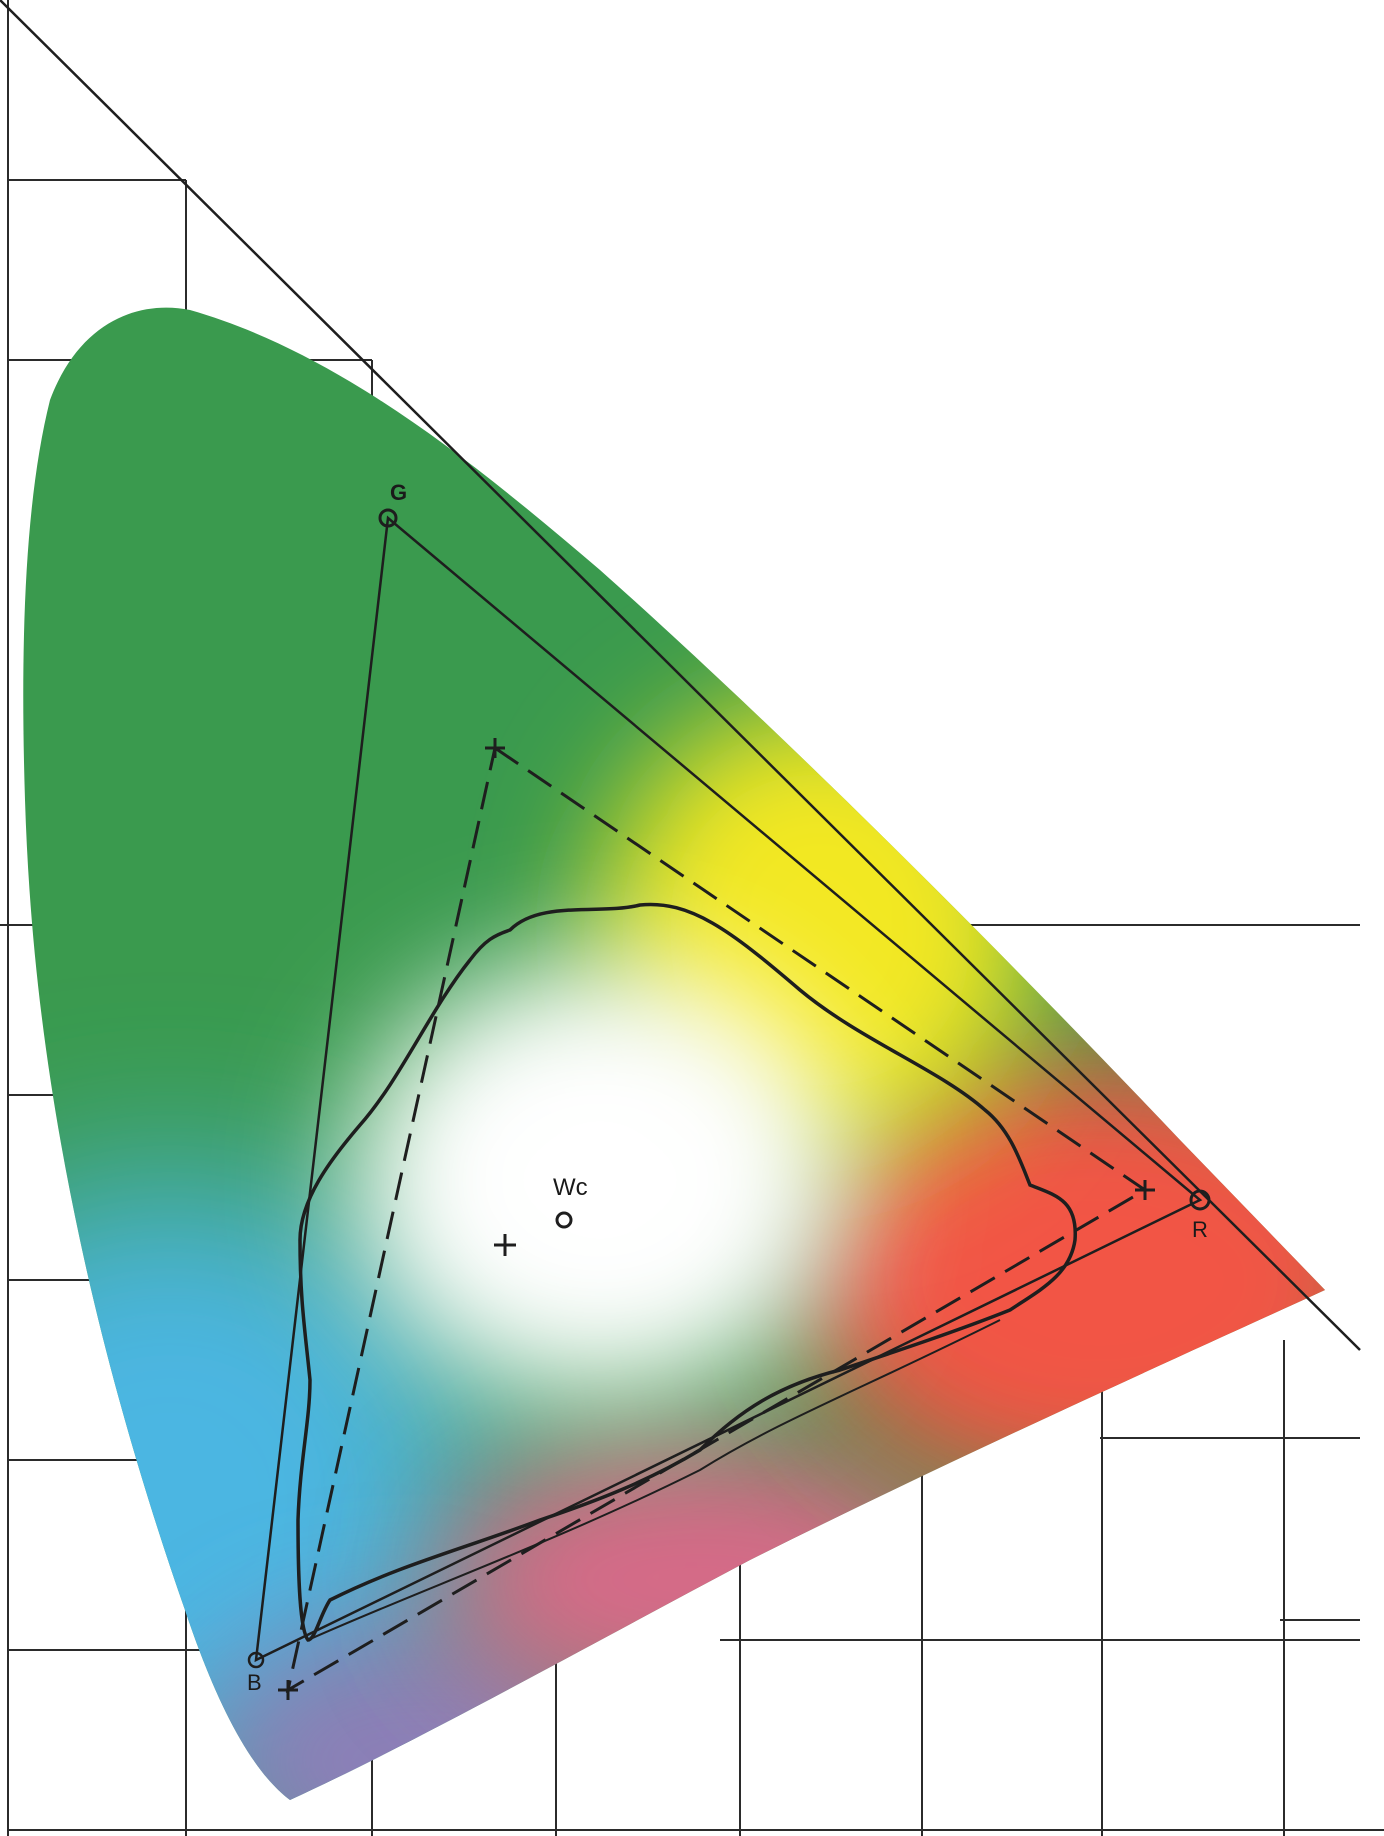 The image size is (1384, 1836). Describe the element at coordinates (495, 748) in the screenshot. I see `cross-marker-top` at that location.